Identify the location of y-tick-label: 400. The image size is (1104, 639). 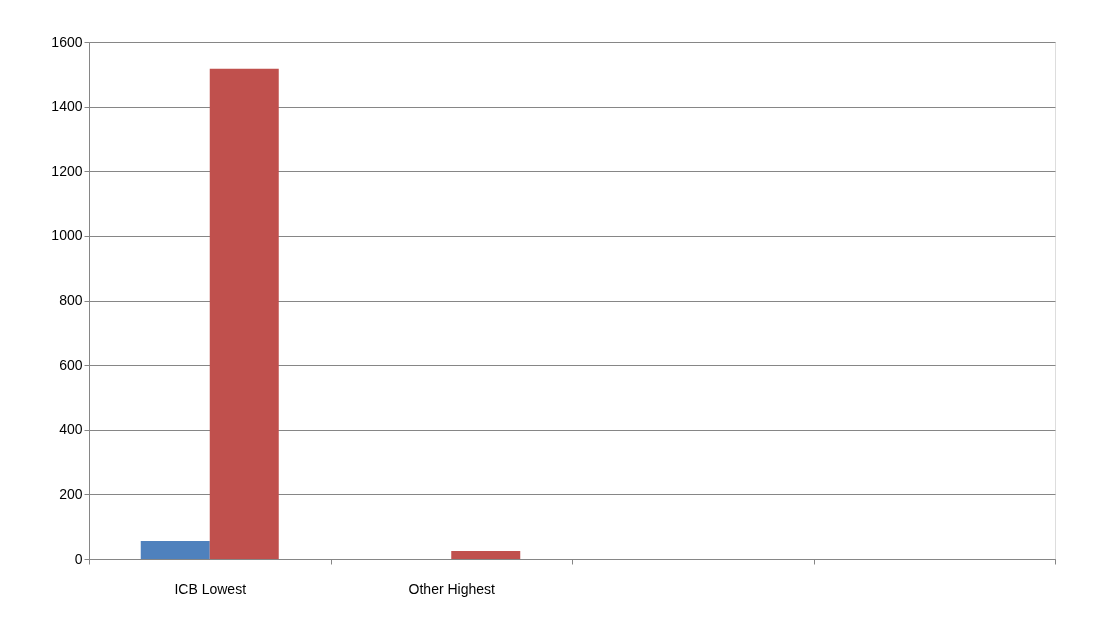
(71, 429).